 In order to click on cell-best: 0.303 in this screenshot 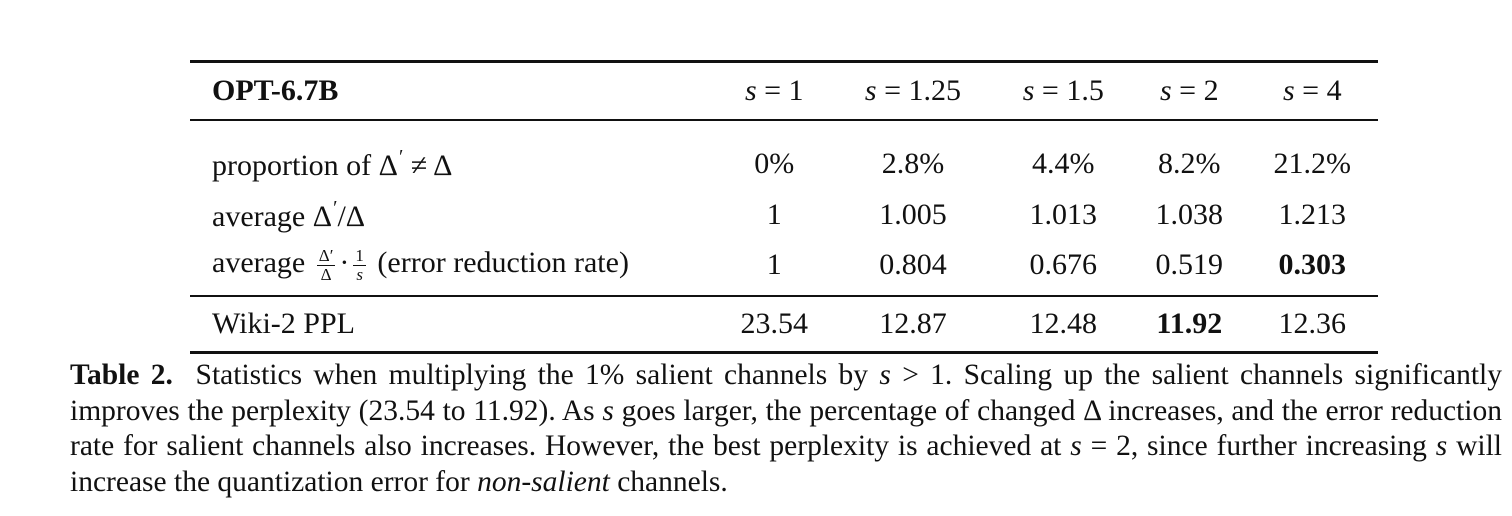, I will do `click(1312, 266)`.